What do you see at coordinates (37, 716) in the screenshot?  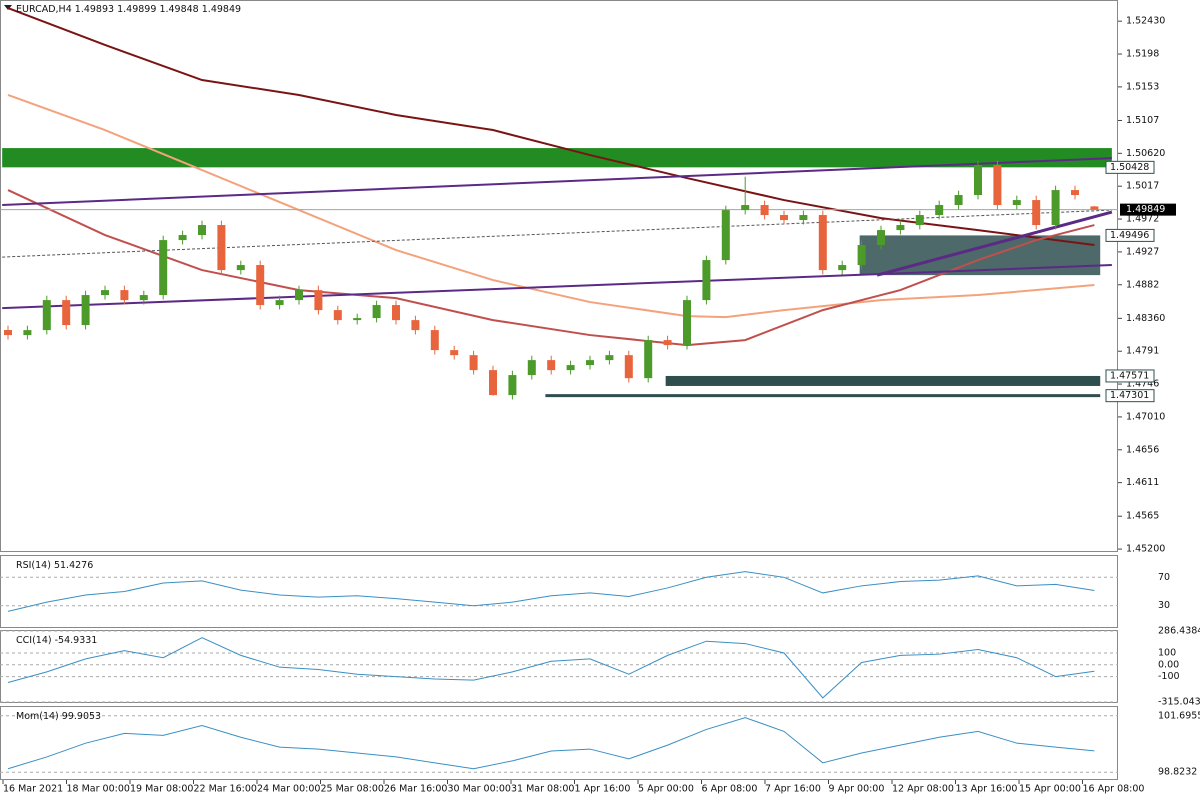 I see `indicator-name: Mom(14)` at bounding box center [37, 716].